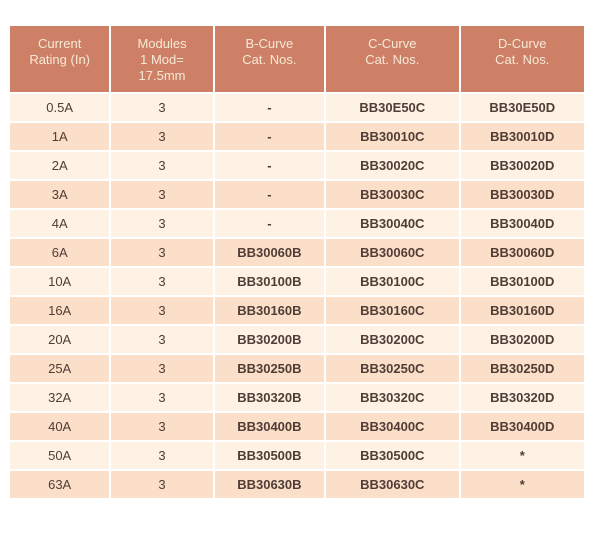 The image size is (612, 536). Describe the element at coordinates (269, 426) in the screenshot. I see `cell-b-curve: BB30400B` at that location.